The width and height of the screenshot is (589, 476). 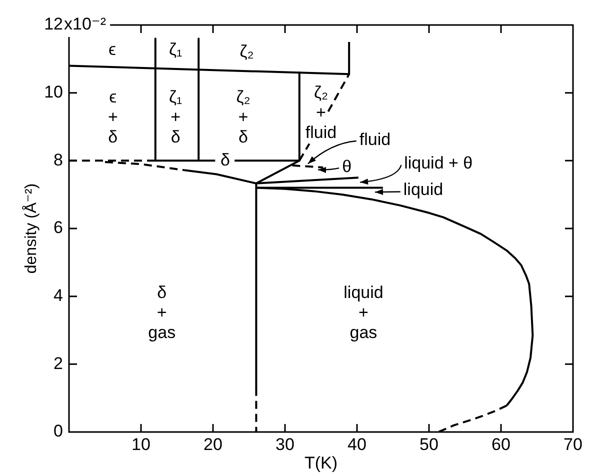 What do you see at coordinates (58, 296) in the screenshot?
I see `y-tick-label: 4` at bounding box center [58, 296].